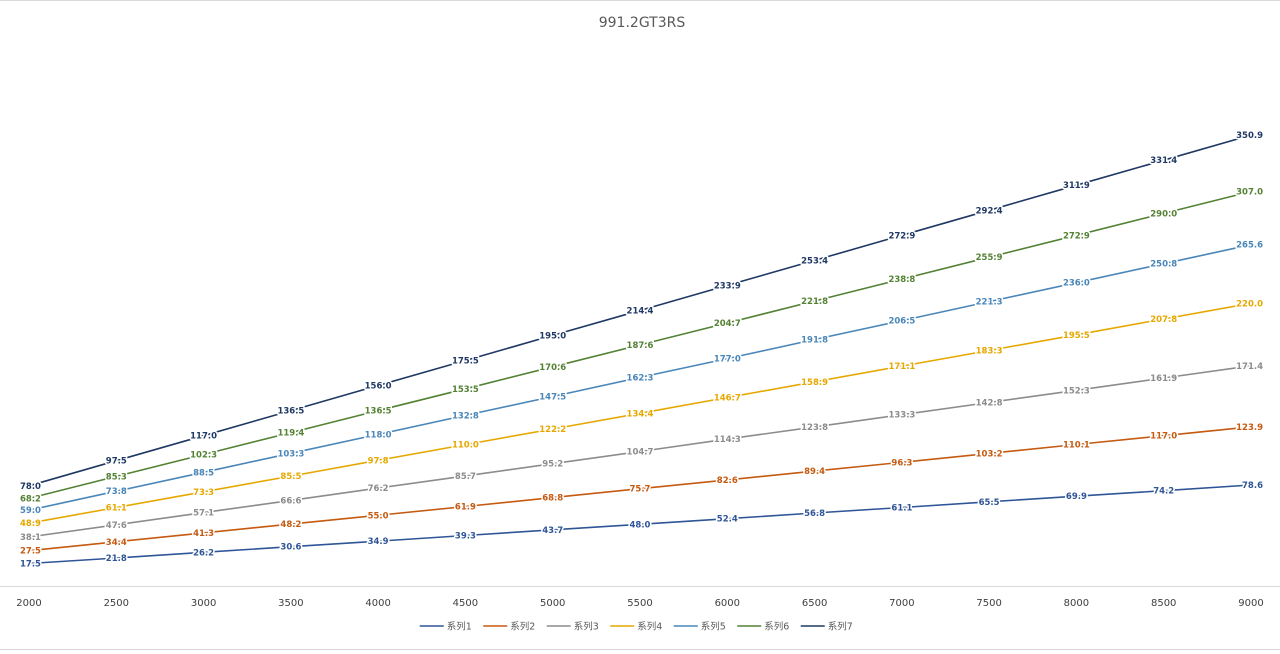 The height and width of the screenshot is (654, 1280). Describe the element at coordinates (901, 603) in the screenshot. I see `x-tick-label: 7000` at that location.